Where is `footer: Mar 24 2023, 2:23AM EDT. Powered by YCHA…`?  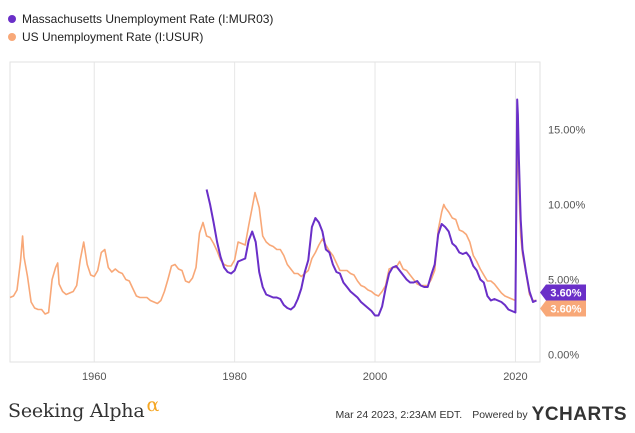
footer: Mar 24 2023, 2:23AM EDT. Powered by YCHA… is located at coordinates (481, 415).